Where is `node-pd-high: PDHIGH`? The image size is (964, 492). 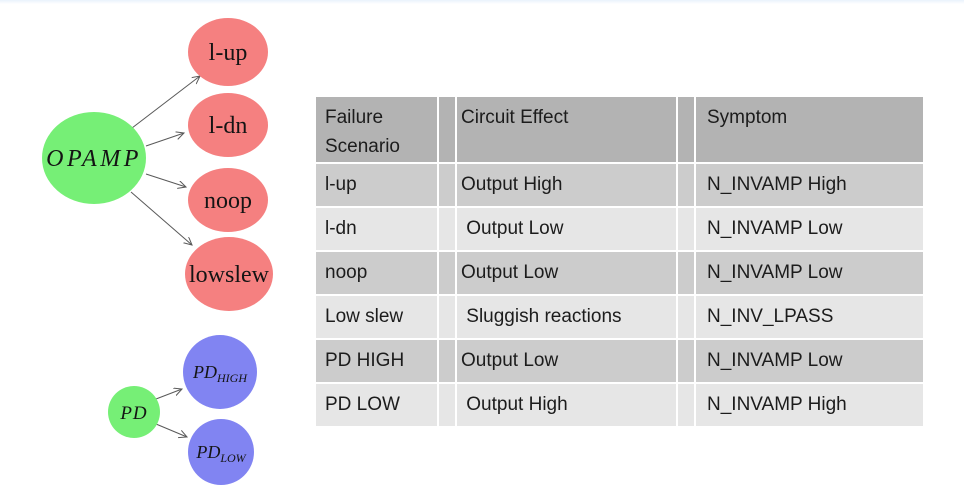
node-pd-high: PDHIGH is located at coordinates (220, 372).